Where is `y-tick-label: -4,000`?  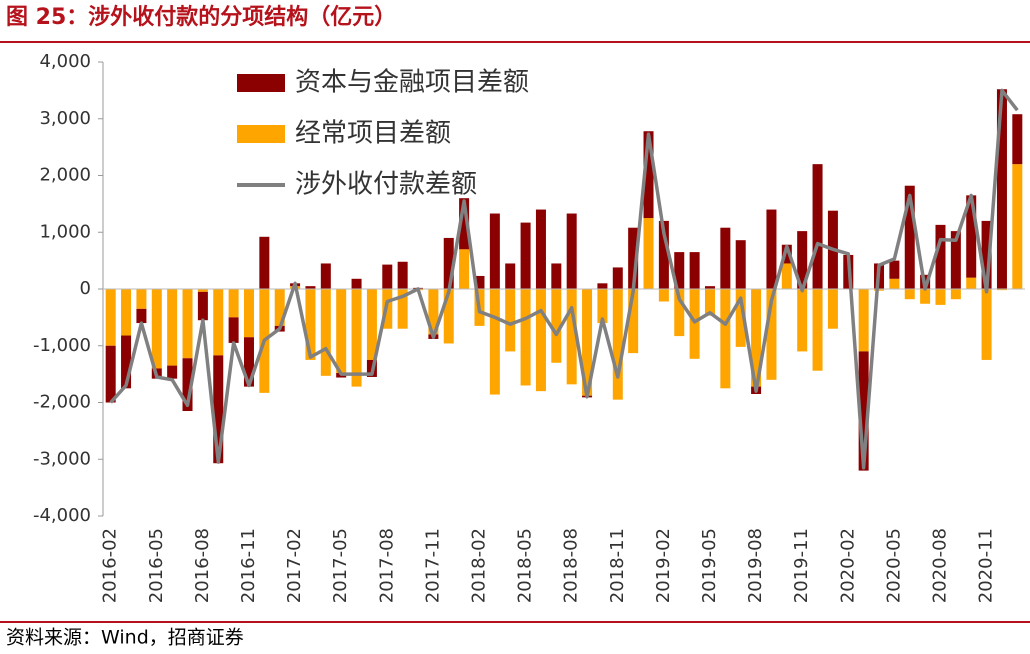 y-tick-label: -4,000 is located at coordinates (62, 515).